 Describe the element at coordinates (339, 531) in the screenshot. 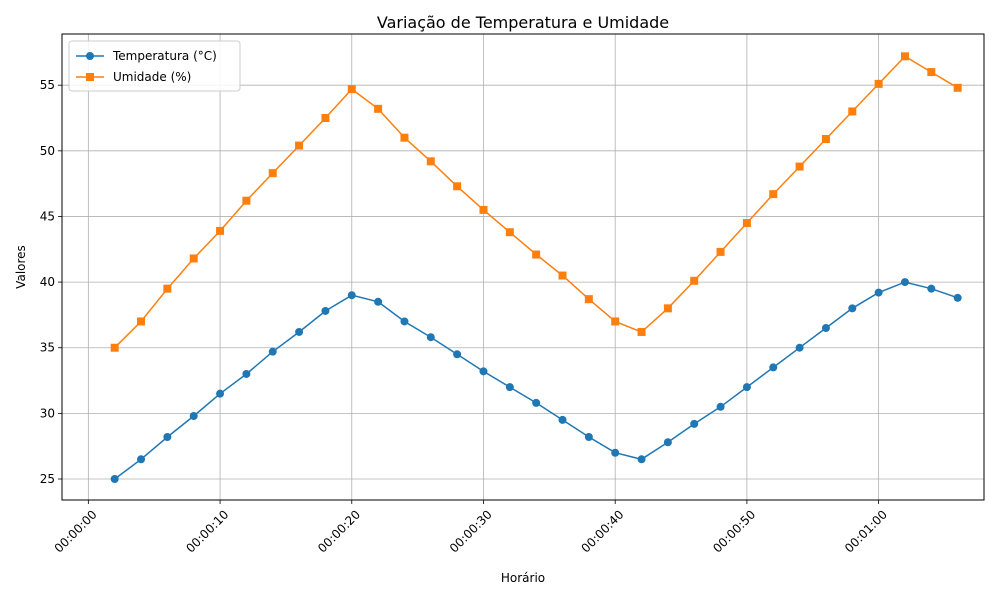

I see `x-tick-label: 00:00:20` at that location.